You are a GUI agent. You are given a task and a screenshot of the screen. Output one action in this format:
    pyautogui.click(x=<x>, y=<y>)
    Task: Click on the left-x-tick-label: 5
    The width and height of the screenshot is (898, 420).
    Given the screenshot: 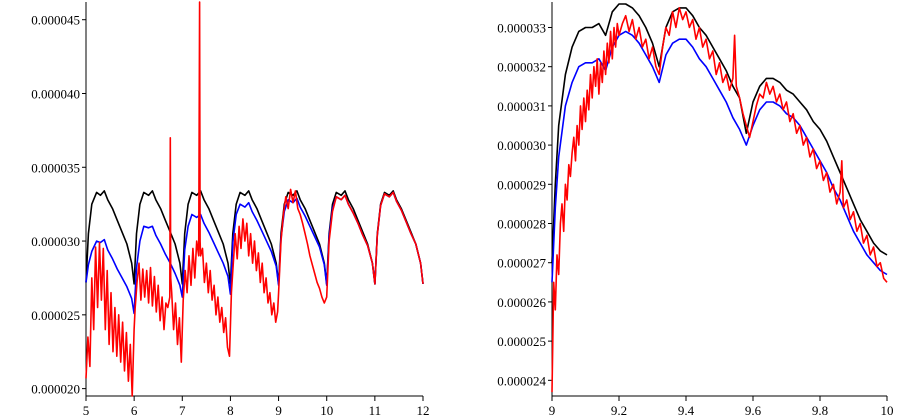 What is the action you would take?
    pyautogui.click(x=86, y=410)
    